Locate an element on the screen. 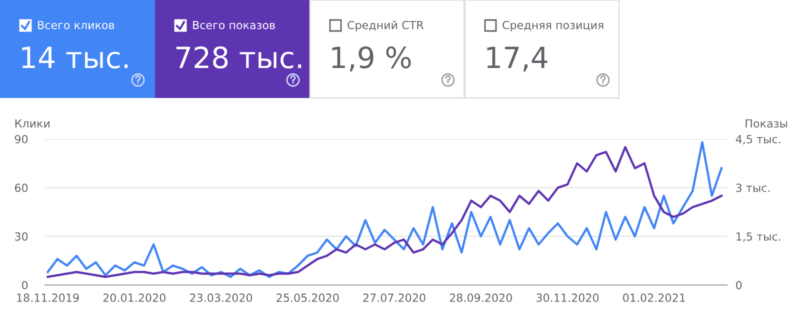  y-tick-label: 90 is located at coordinates (21, 139).